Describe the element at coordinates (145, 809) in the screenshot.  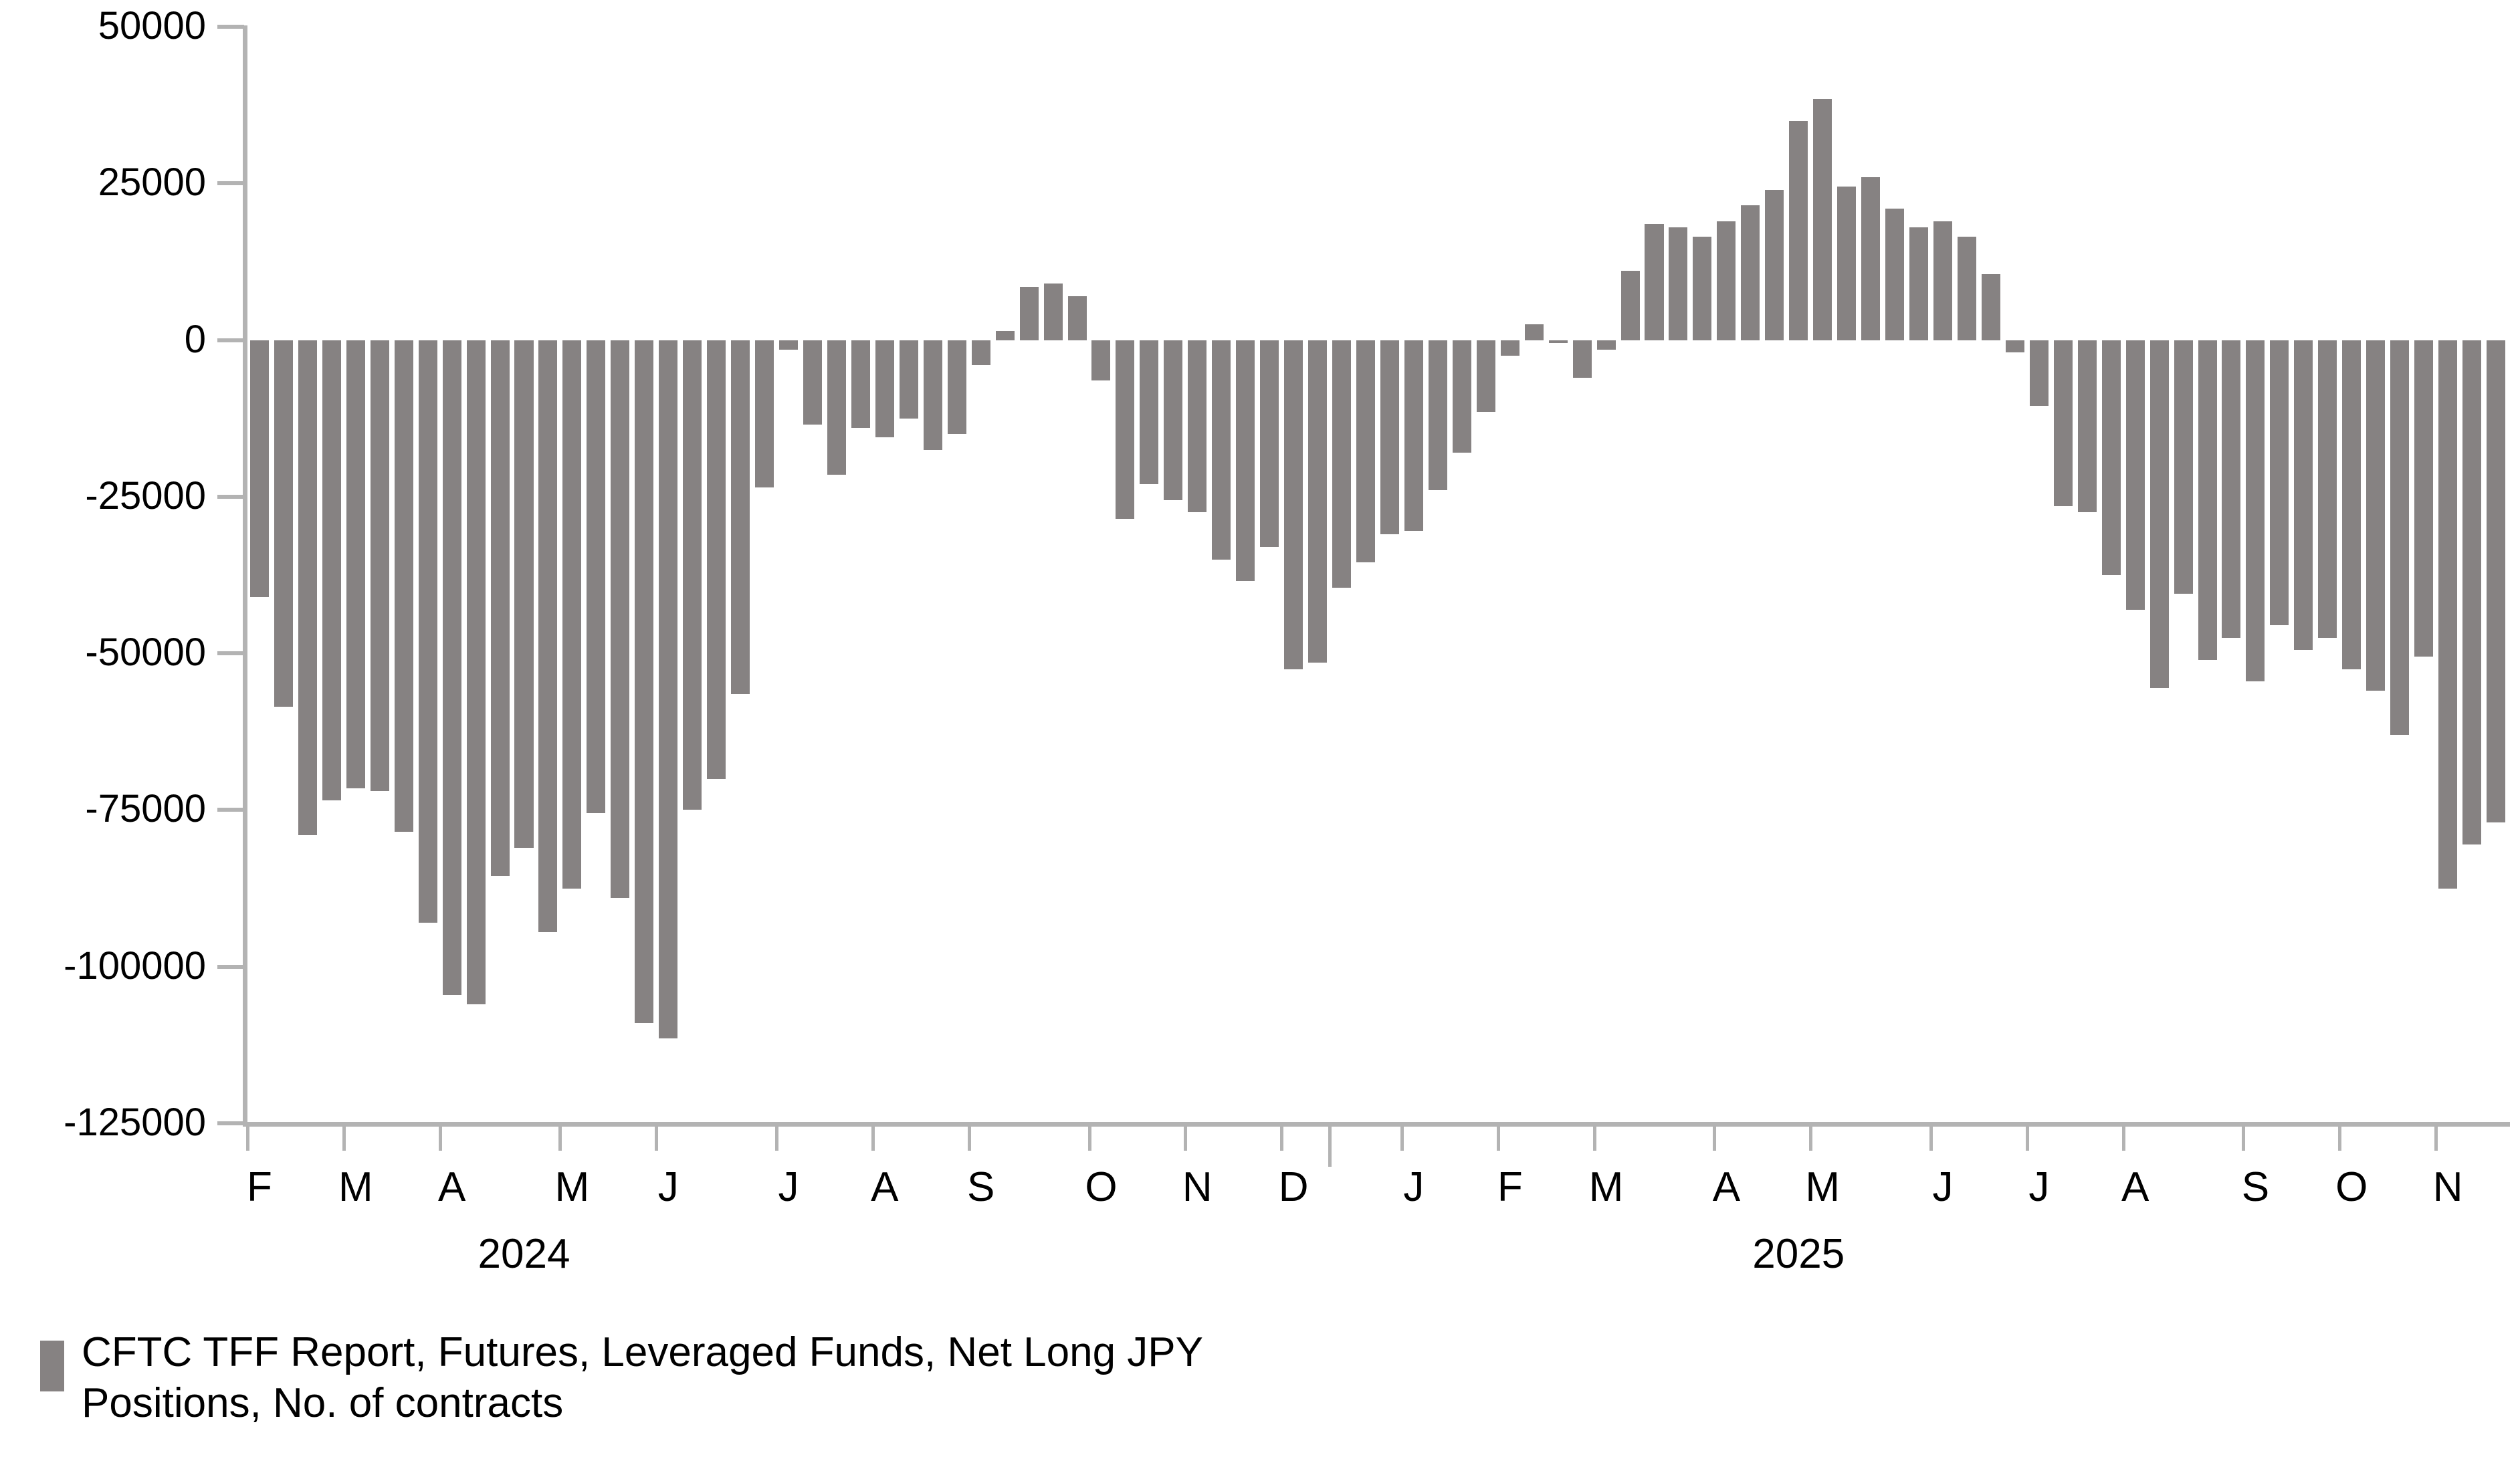
I see `y-axis-tick-label: -75000` at that location.